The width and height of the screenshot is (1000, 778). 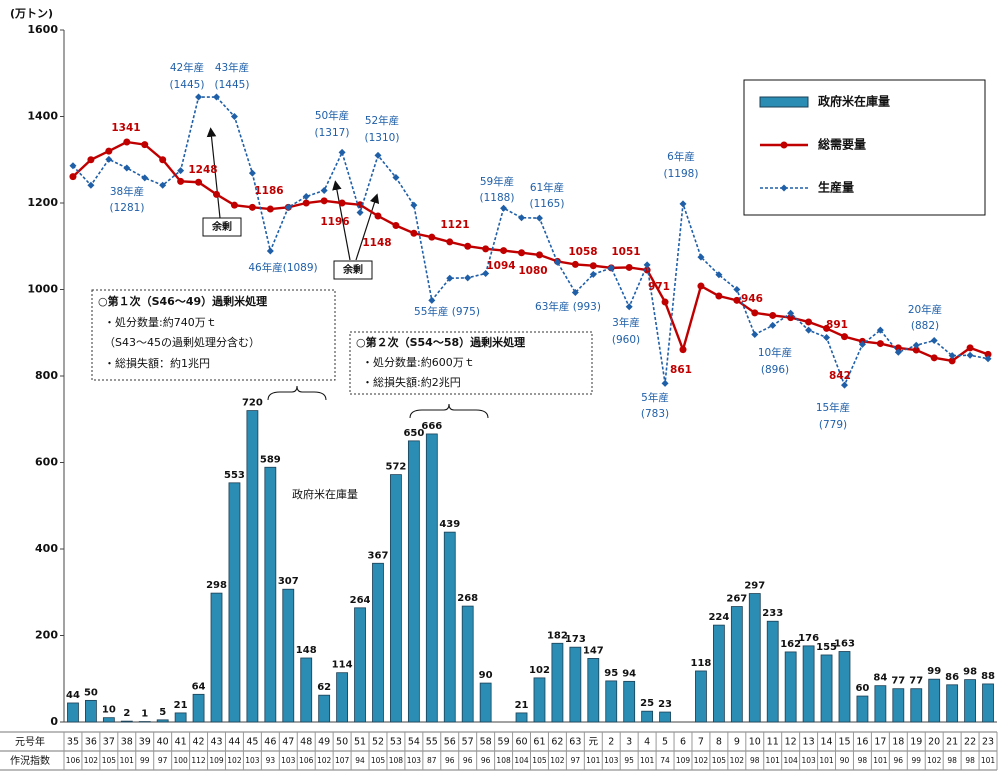 What do you see at coordinates (293, 194) in the screenshot?
I see `arrows` at bounding box center [293, 194].